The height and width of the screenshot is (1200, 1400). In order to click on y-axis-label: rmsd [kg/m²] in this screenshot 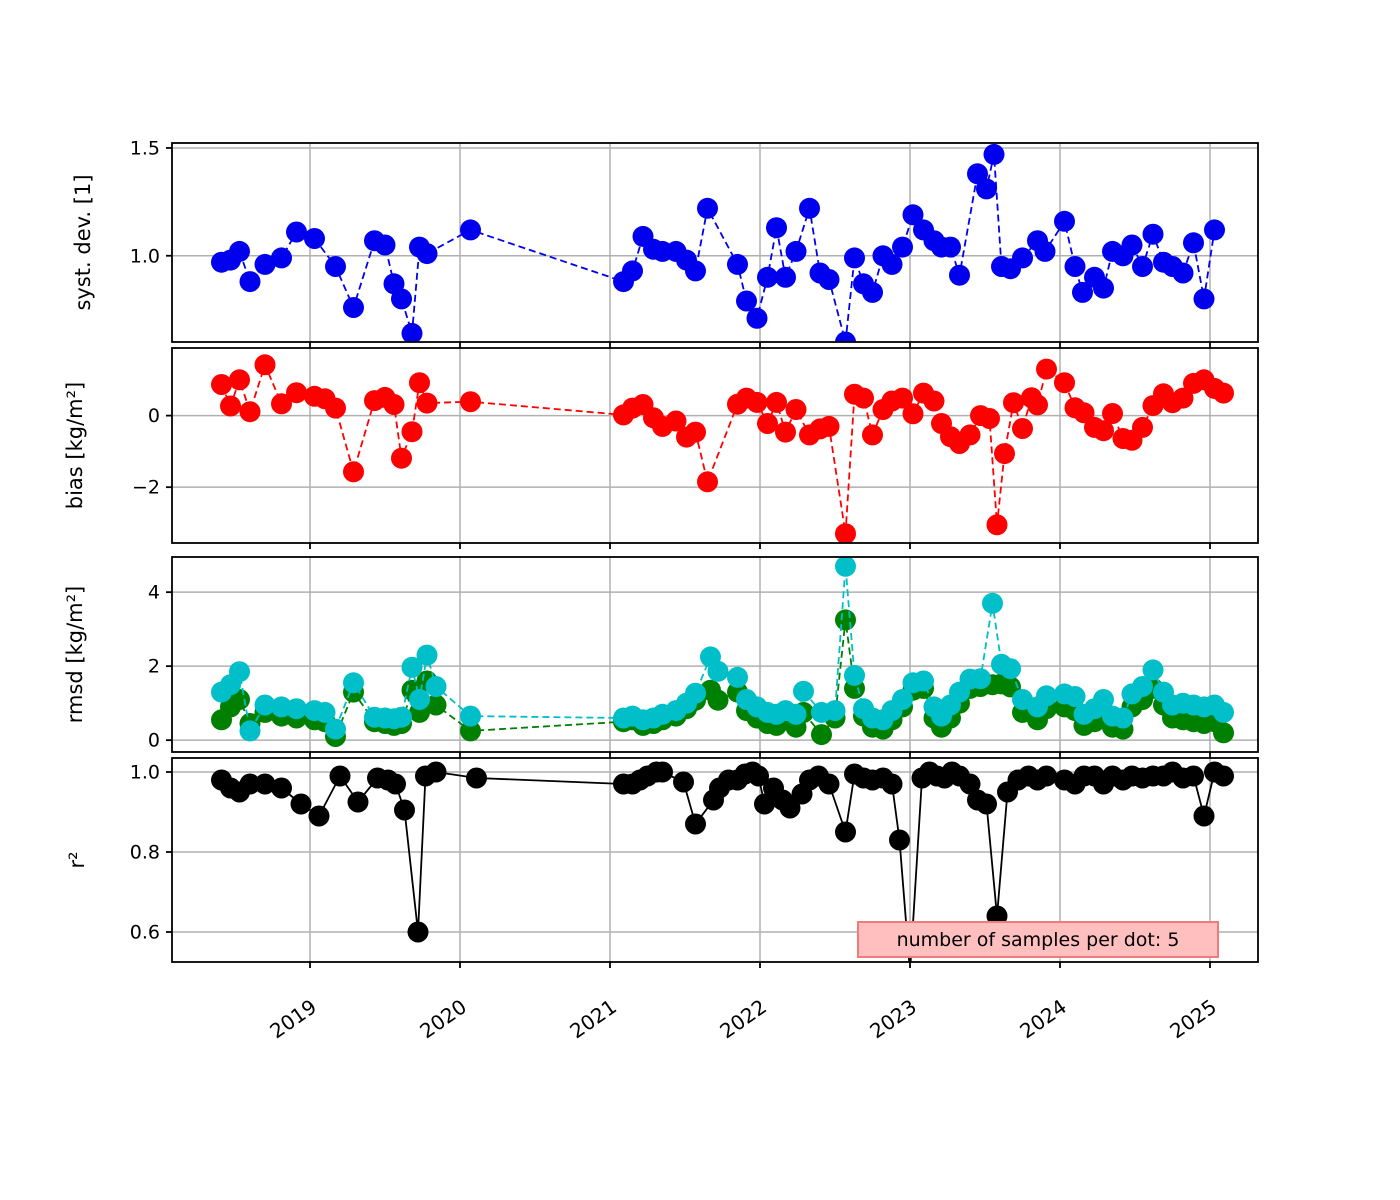, I will do `click(75, 655)`.